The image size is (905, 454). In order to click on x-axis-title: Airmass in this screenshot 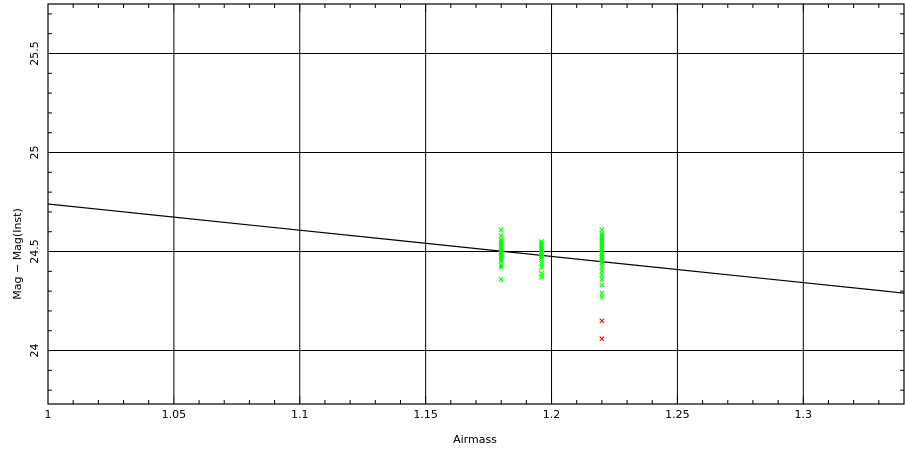, I will do `click(475, 439)`.